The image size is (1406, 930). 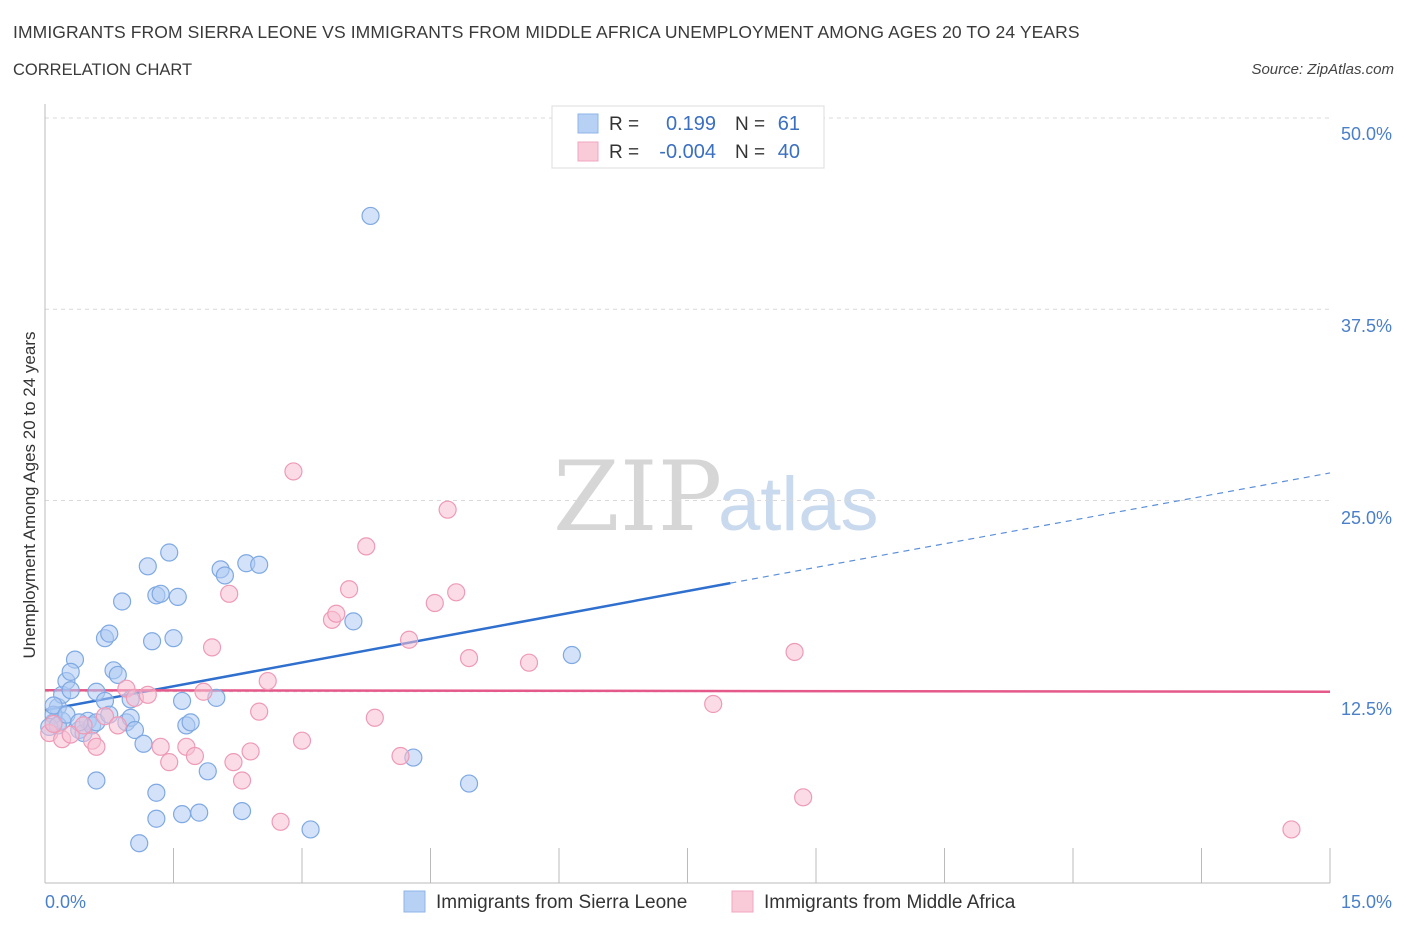 I want to click on legend-n-label-1: N =, so click(x=750, y=124).